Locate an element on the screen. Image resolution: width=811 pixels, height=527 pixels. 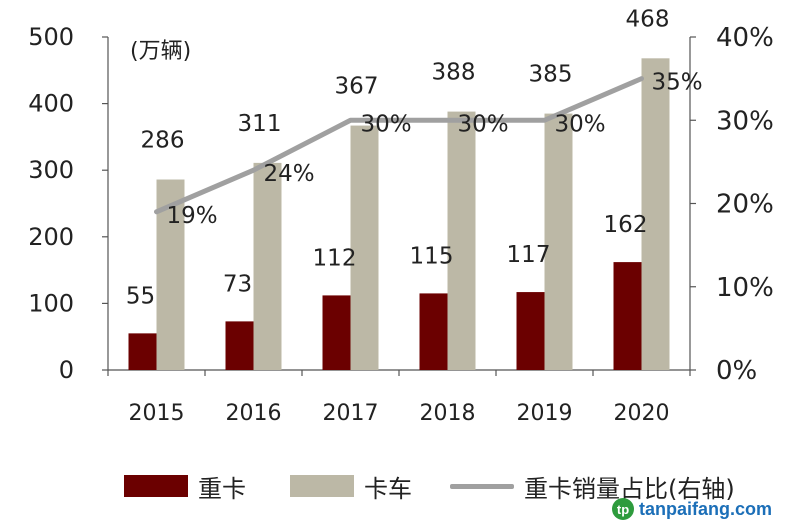
legend: 重卡 卡车 重卡销量占比(右轴) is located at coordinates (405, 486).